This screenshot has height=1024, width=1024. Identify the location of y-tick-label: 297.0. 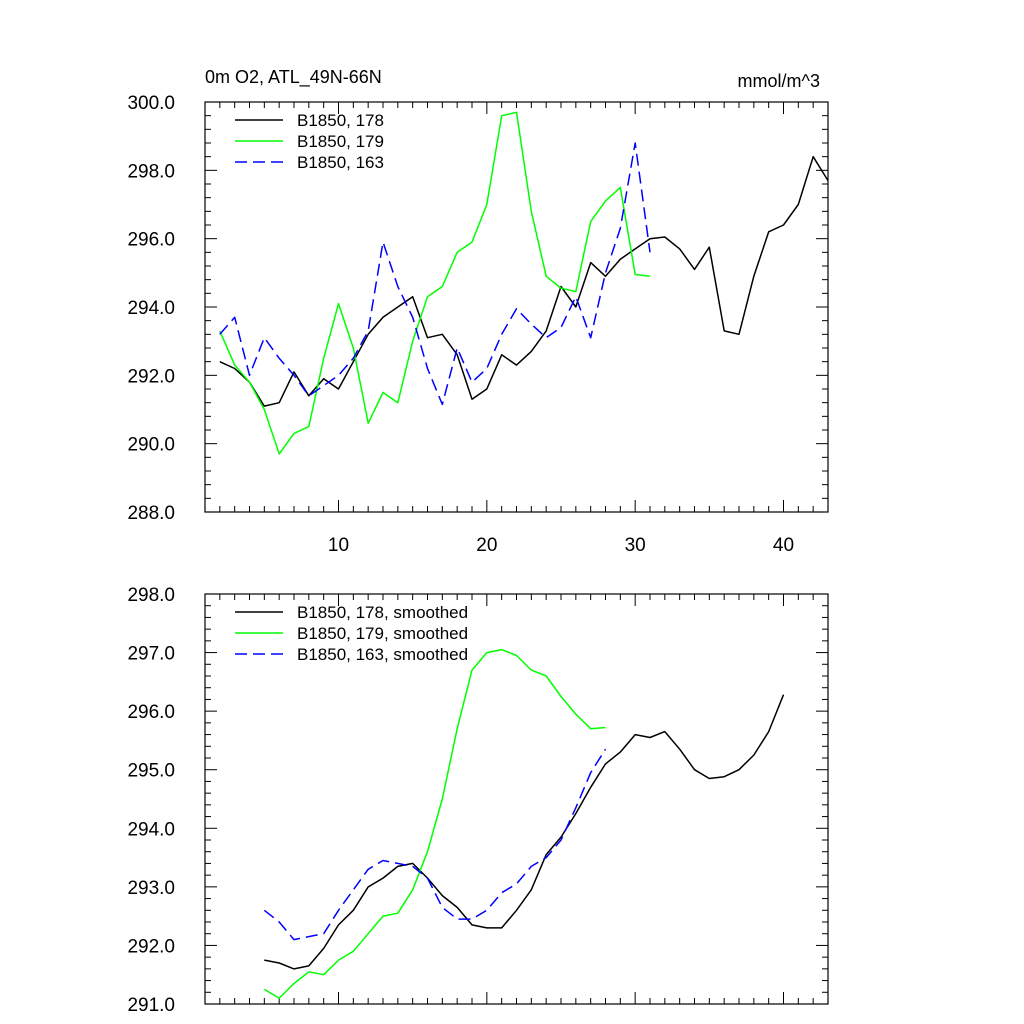
(151, 654).